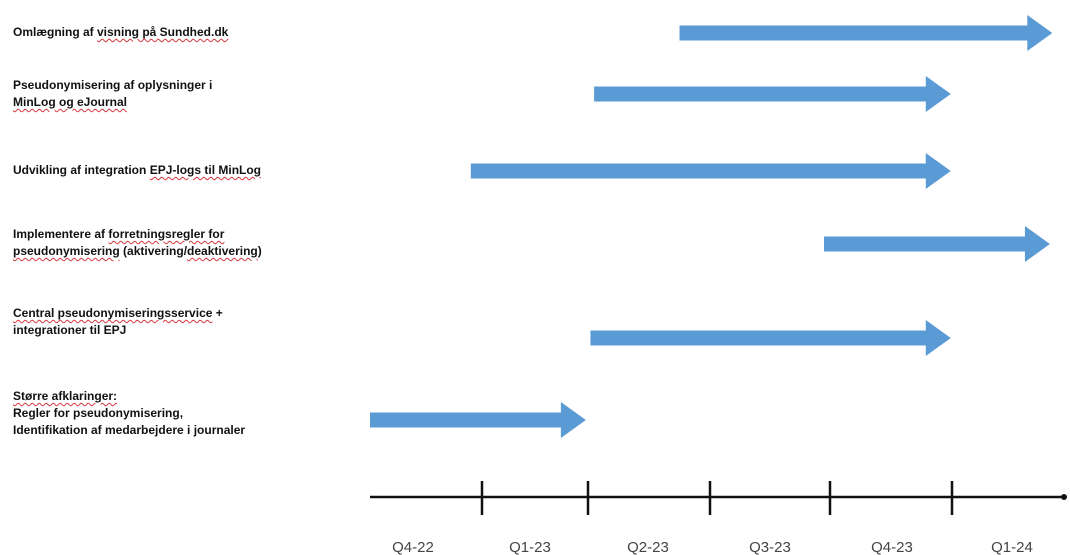  What do you see at coordinates (113, 85) in the screenshot?
I see `label-text: Pseudonymisering af oplysninger i` at bounding box center [113, 85].